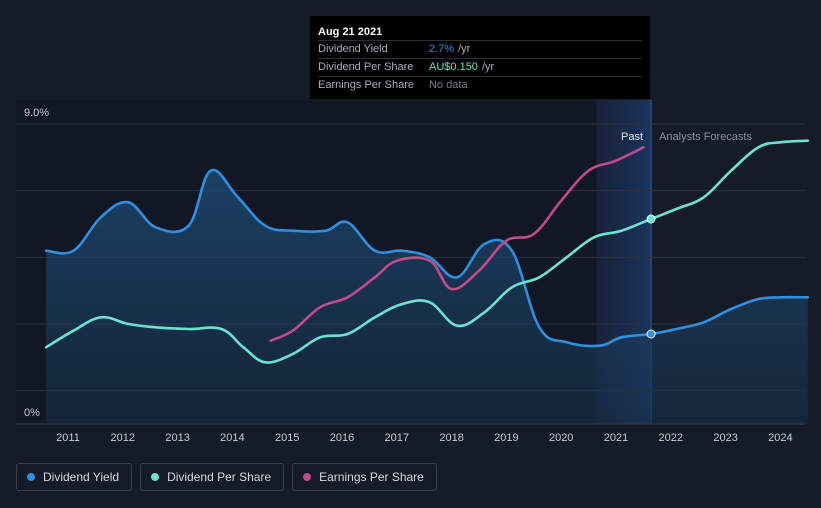 The image size is (821, 508). I want to click on past-region-label: Past, so click(632, 137).